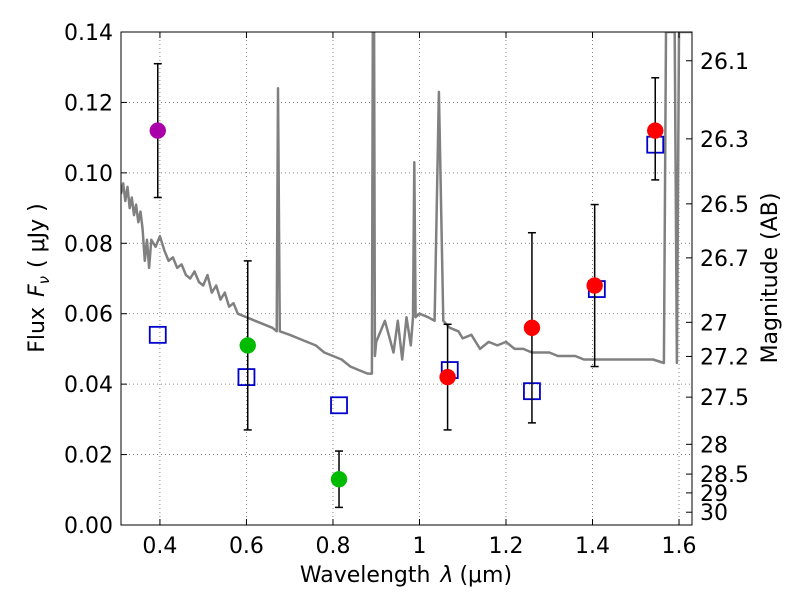  Describe the element at coordinates (332, 546) in the screenshot. I see `x-tick-label: 0.8` at that location.